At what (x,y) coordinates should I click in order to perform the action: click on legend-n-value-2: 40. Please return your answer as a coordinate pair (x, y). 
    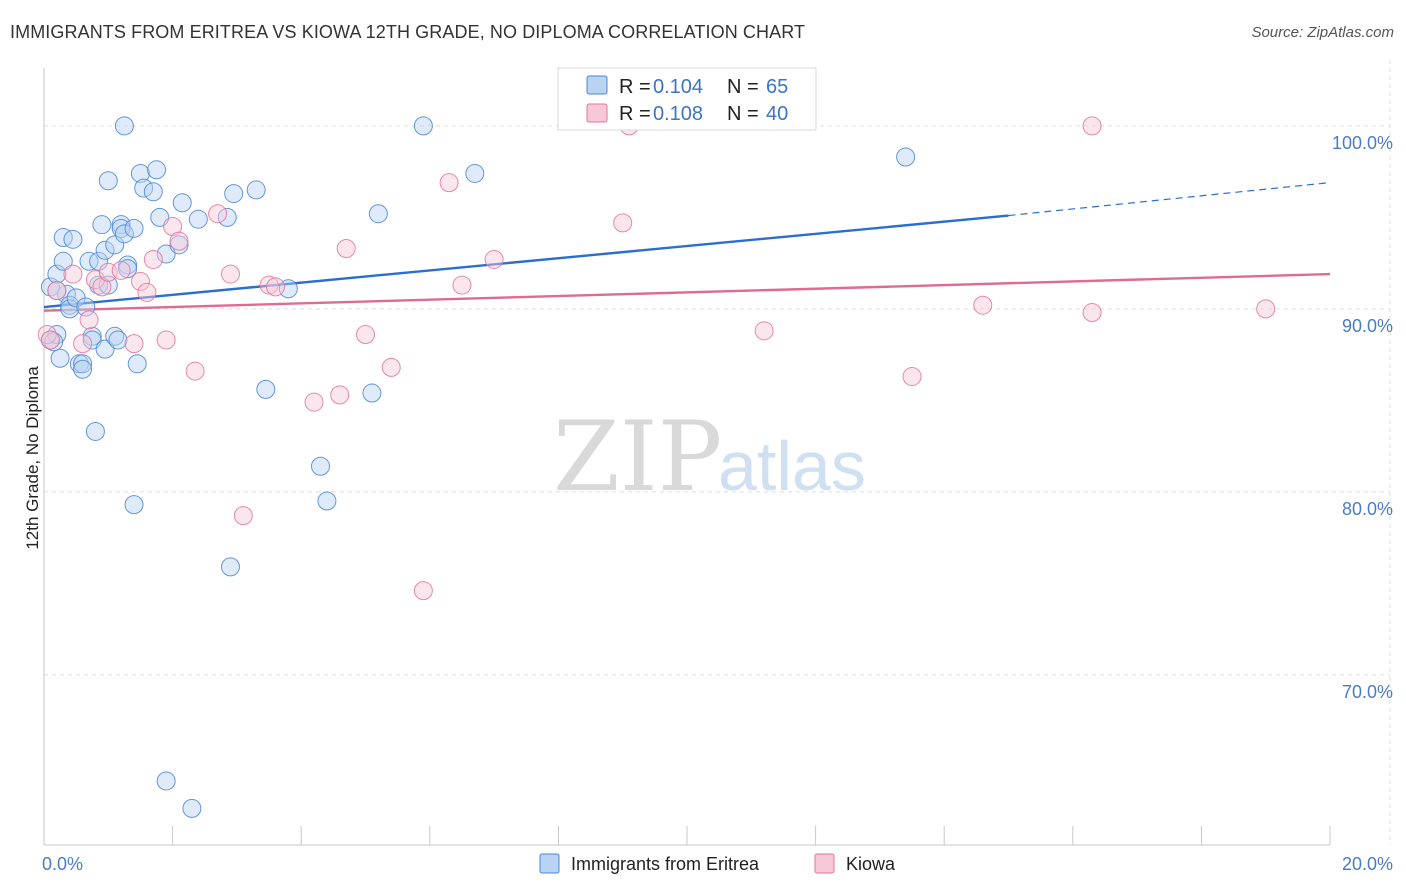
    Looking at the image, I should click on (777, 114).